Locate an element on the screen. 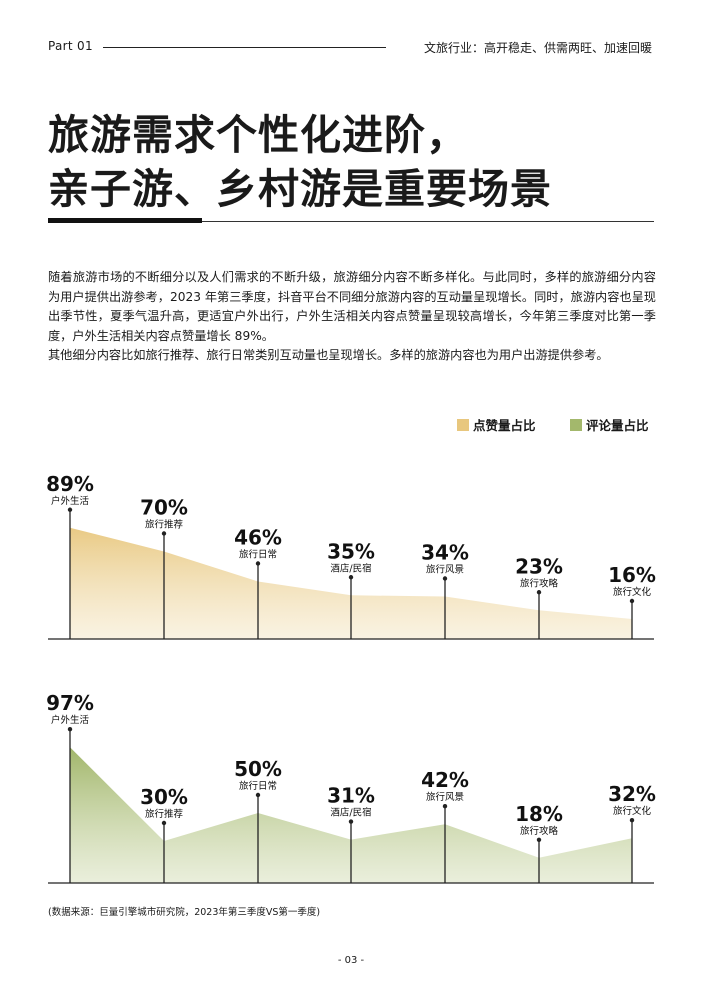 The width and height of the screenshot is (702, 986). chart-2-value-label-4: 31% is located at coordinates (351, 796).